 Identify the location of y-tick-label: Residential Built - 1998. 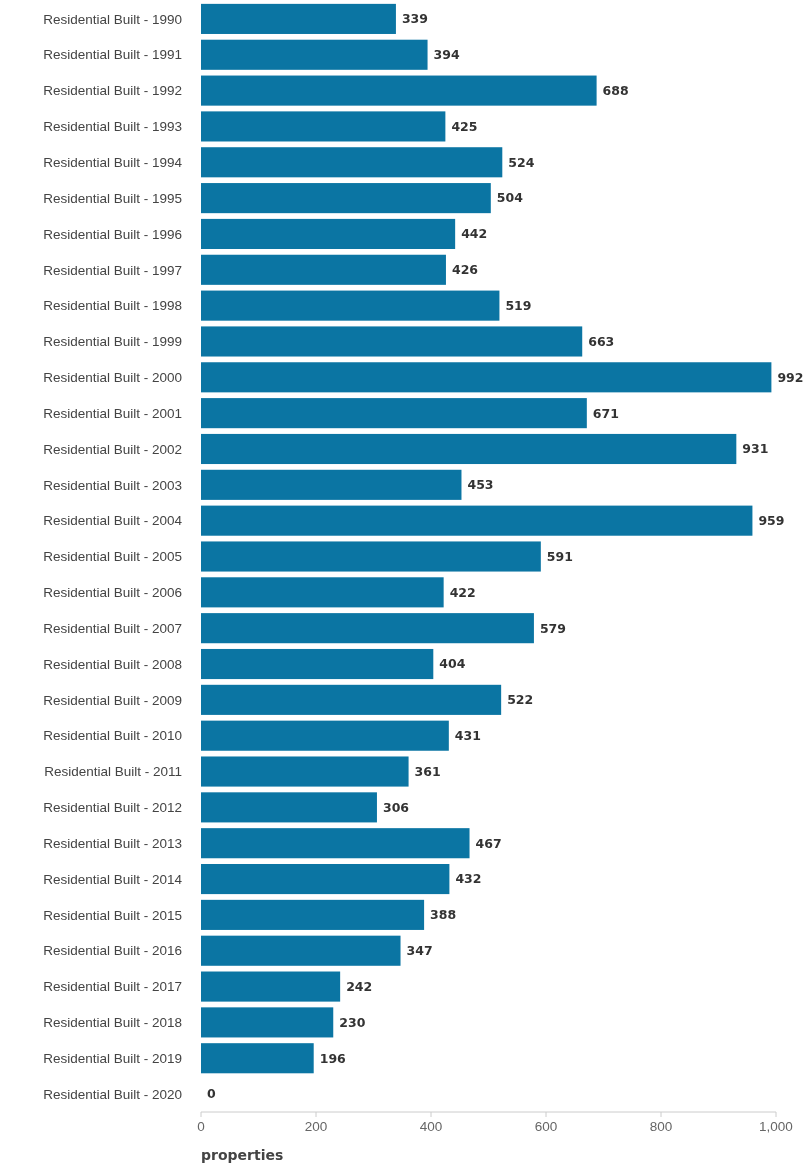
(112, 306).